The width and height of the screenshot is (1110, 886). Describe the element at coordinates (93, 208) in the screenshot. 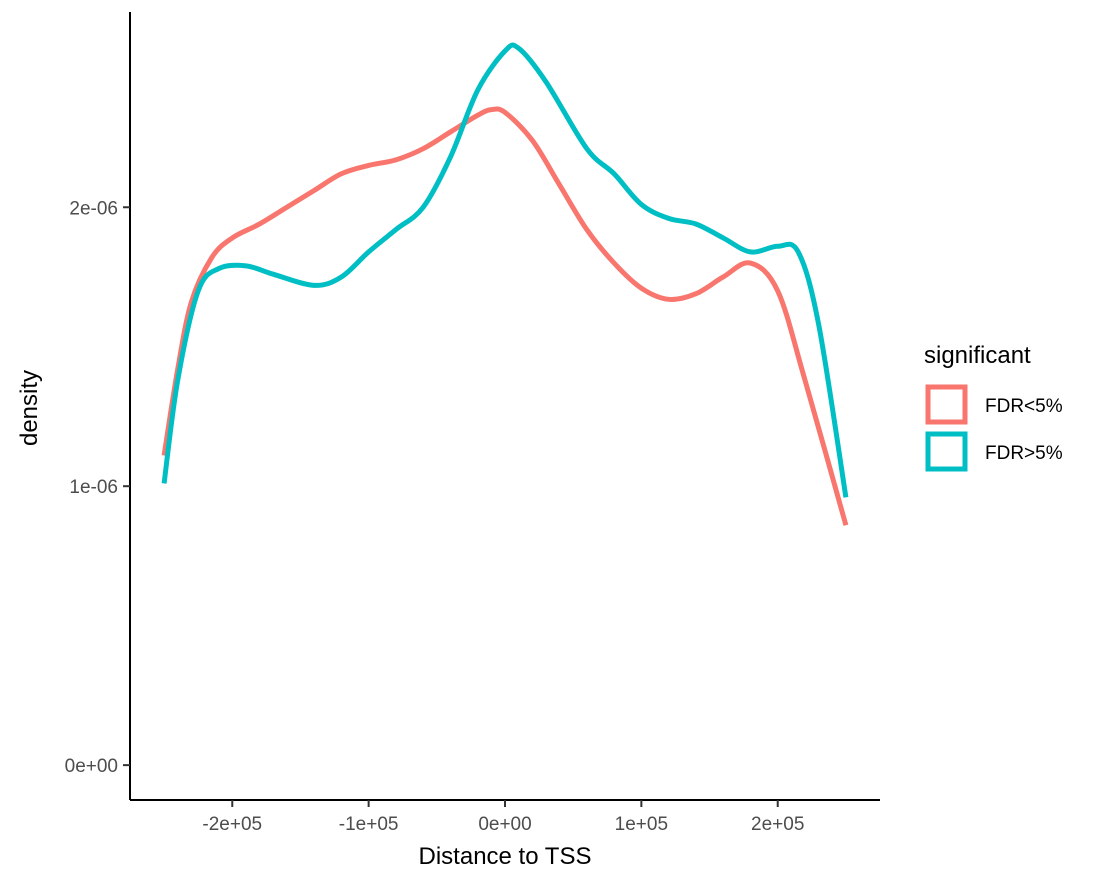

I see `y-tick-label: 2e-06` at that location.